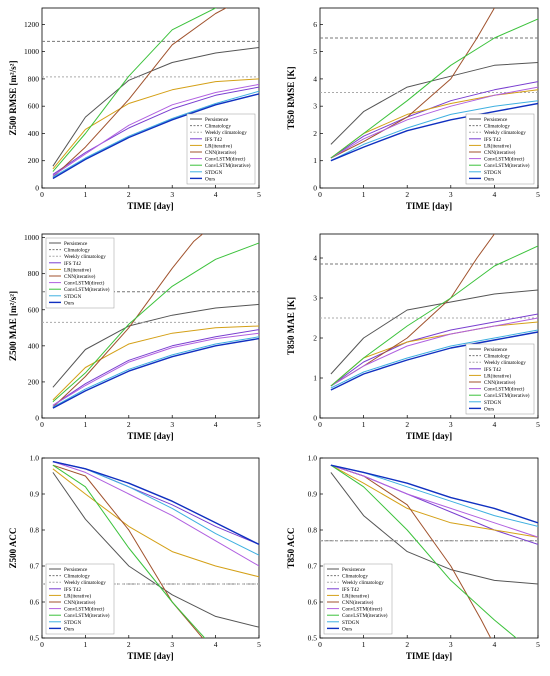  What do you see at coordinates (362, 609) in the screenshot?
I see `legend-entry: ConvLSTM(direct)` at bounding box center [362, 609].